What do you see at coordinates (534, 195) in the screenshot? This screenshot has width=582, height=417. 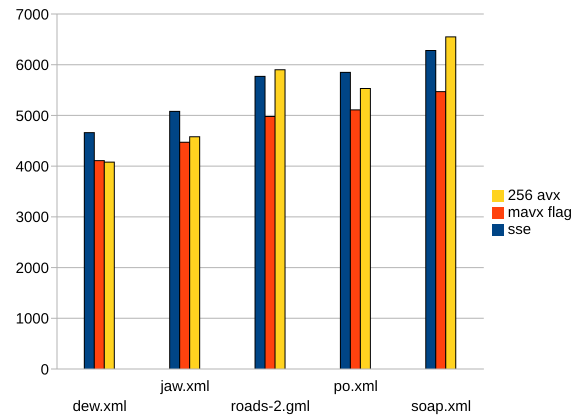 I see `legend-label: 256 avx` at bounding box center [534, 195].